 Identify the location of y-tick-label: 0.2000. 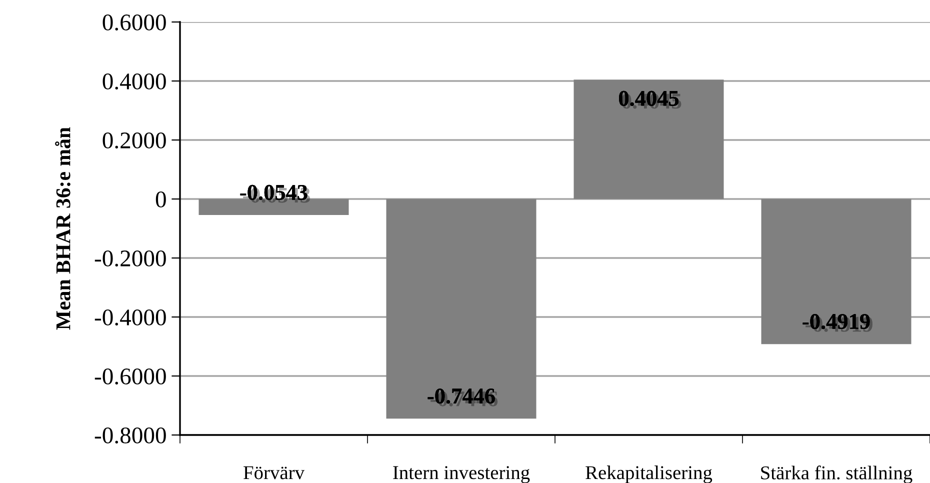
(134, 140).